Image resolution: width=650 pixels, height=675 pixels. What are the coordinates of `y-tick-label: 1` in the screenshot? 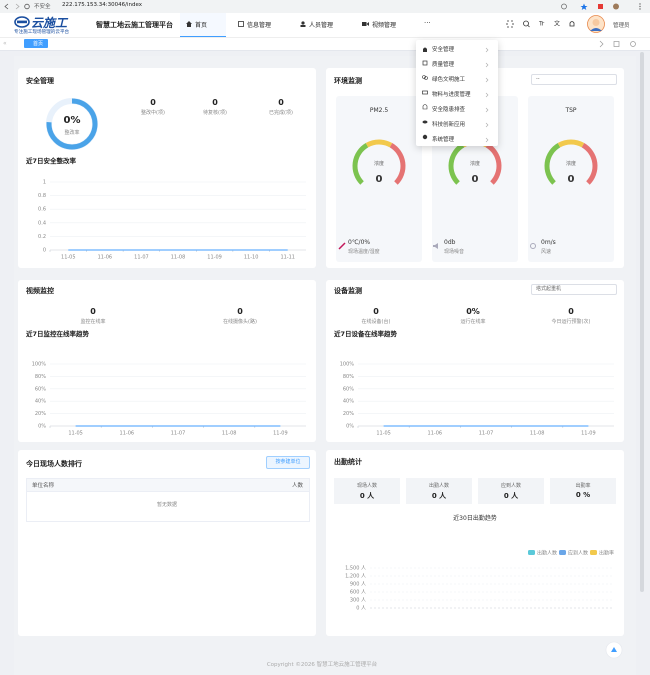 It's located at (44, 183).